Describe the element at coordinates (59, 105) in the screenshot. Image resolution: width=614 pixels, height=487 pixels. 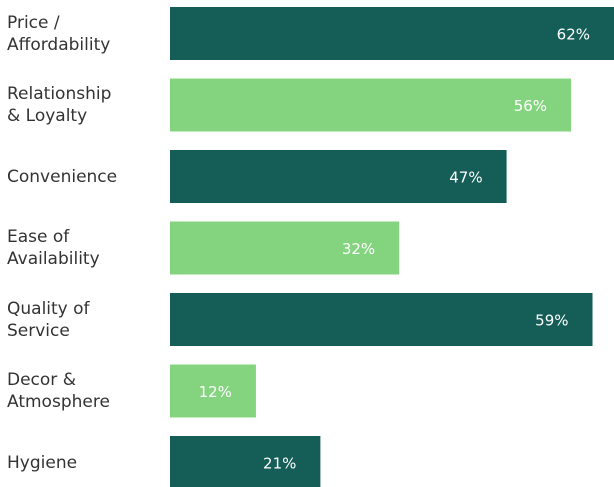
I see `category-label-relationship-loyalty: Relationship & Loyalty` at that location.